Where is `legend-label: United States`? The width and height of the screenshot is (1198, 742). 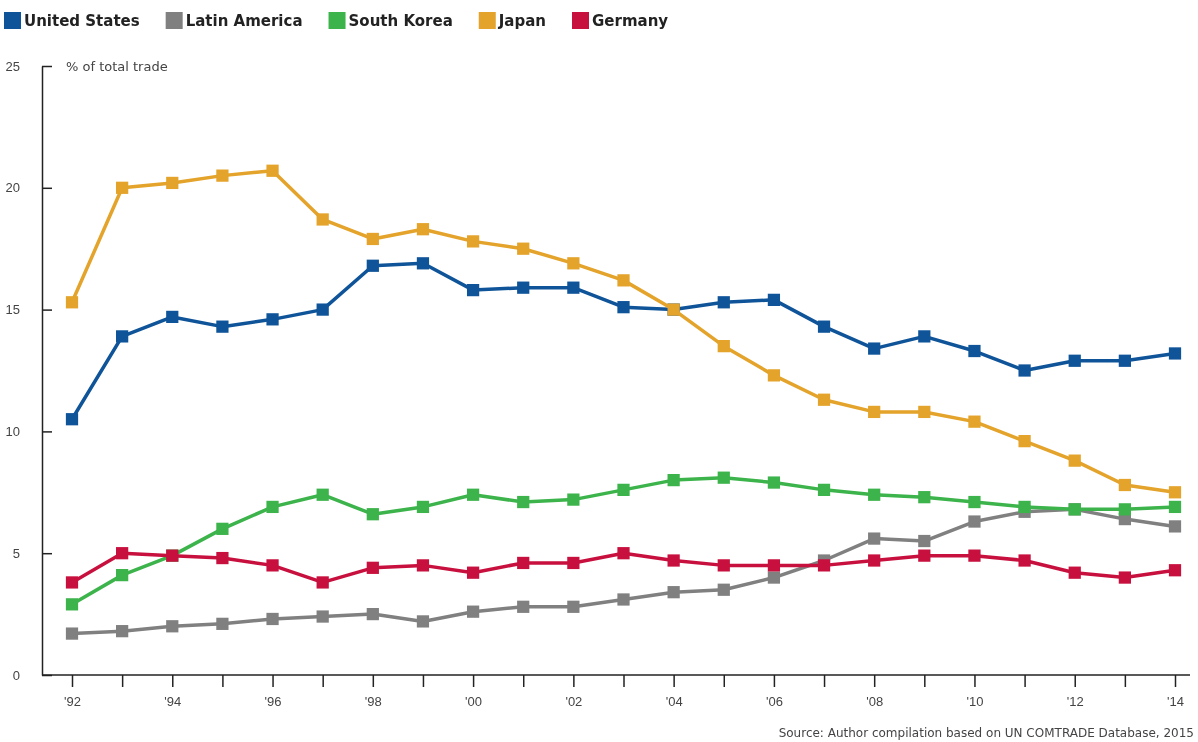
legend-label: United States is located at coordinates (82, 21).